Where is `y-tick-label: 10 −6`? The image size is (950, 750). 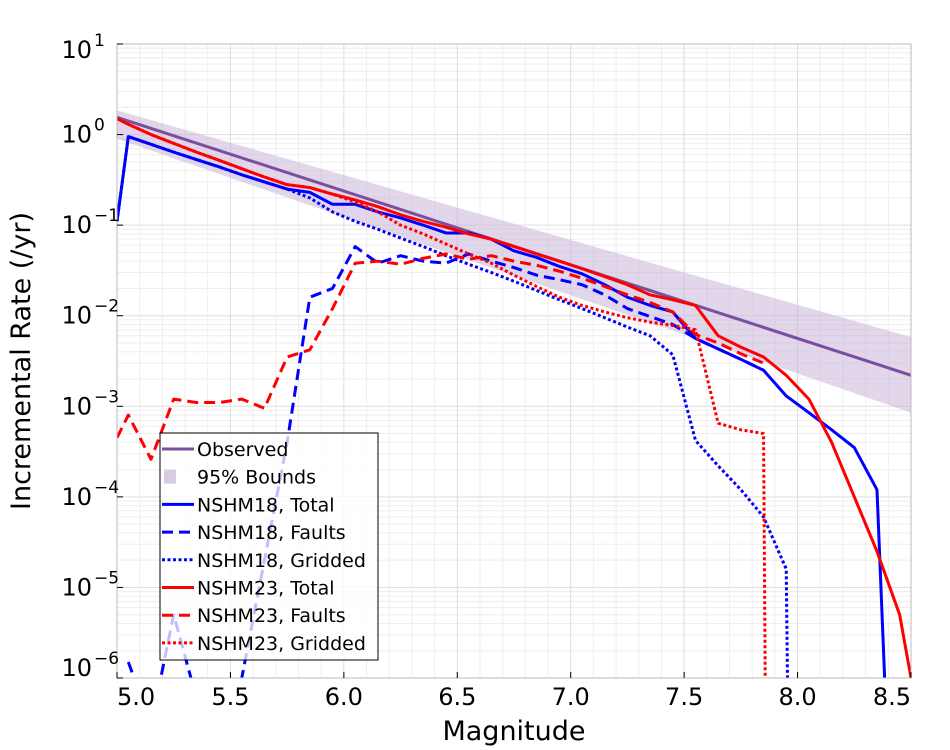 y-tick-label: 10 −6 is located at coordinates (90, 665).